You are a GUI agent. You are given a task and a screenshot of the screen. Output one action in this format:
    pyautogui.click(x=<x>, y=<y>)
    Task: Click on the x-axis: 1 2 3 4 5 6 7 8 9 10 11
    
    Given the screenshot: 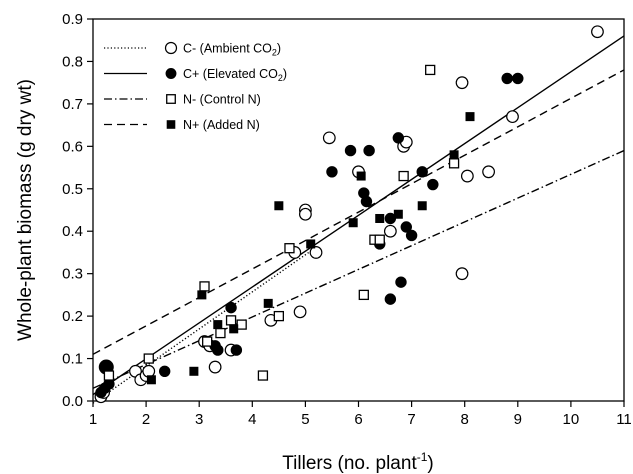 What is the action you would take?
    pyautogui.click(x=360, y=414)
    